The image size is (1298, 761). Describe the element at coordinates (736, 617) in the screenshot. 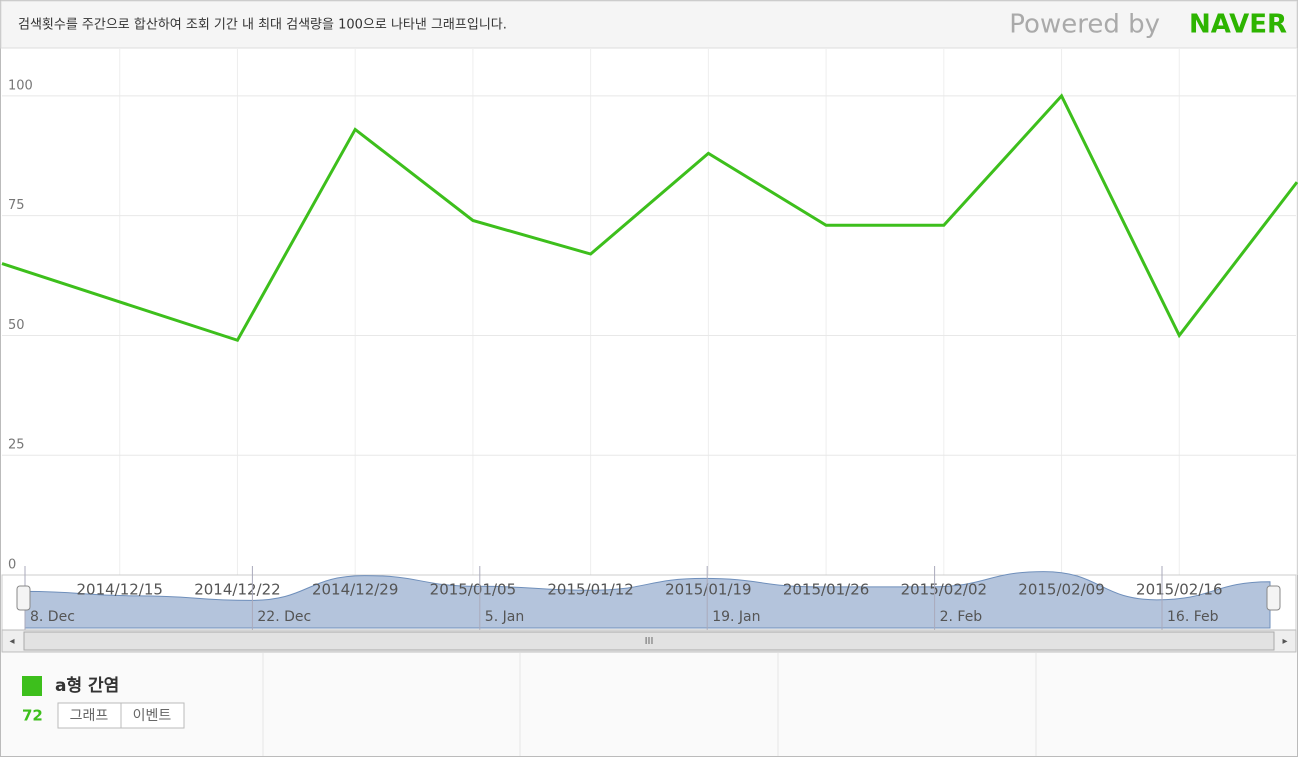

I see `nav-label: 19. Jan` at that location.